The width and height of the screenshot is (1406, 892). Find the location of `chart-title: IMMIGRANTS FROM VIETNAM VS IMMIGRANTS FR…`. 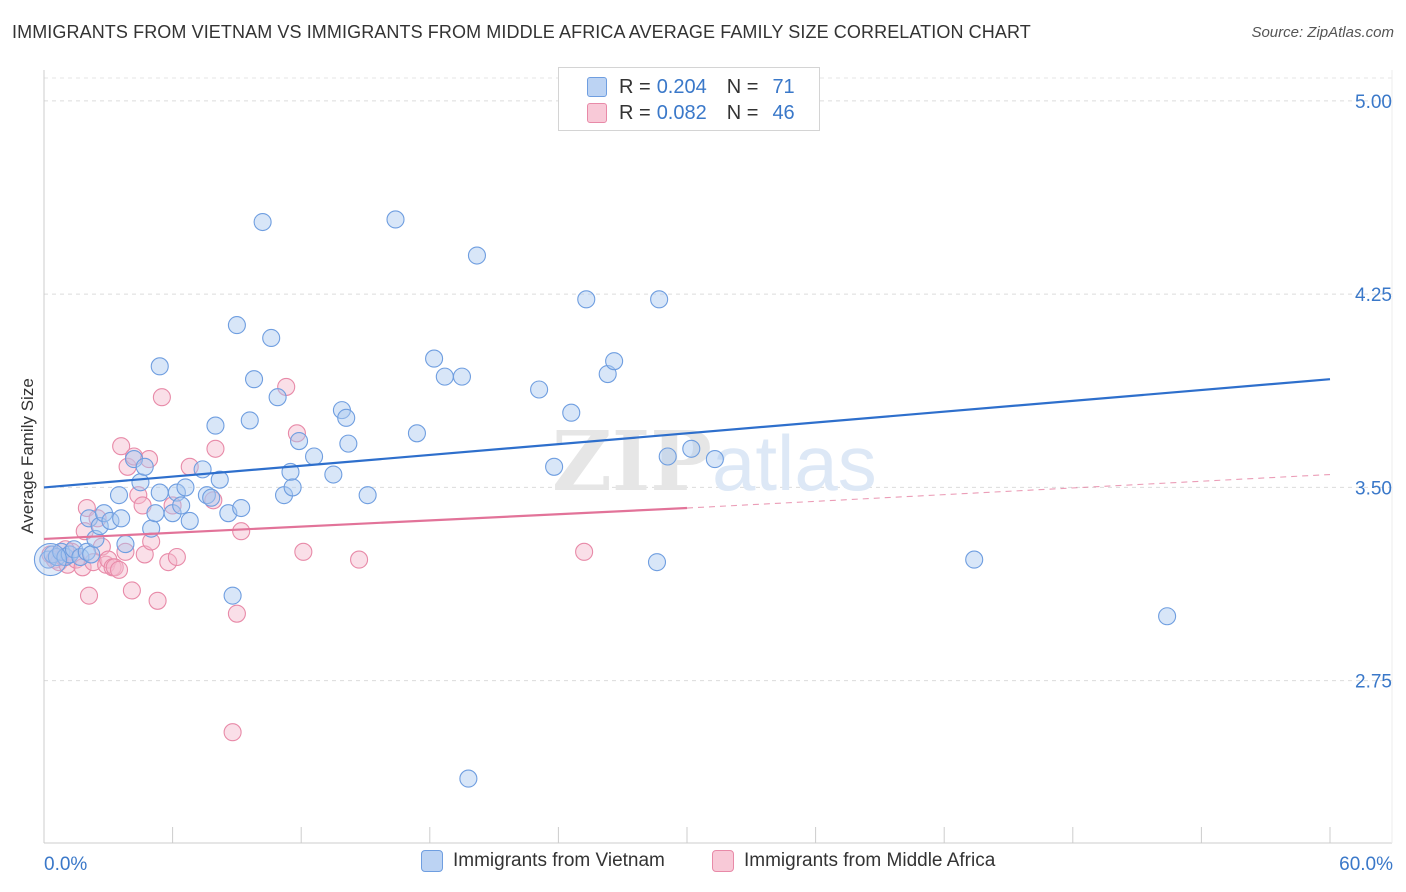

chart-title: IMMIGRANTS FROM VIETNAM VS IMMIGRANTS FR… is located at coordinates (521, 32).